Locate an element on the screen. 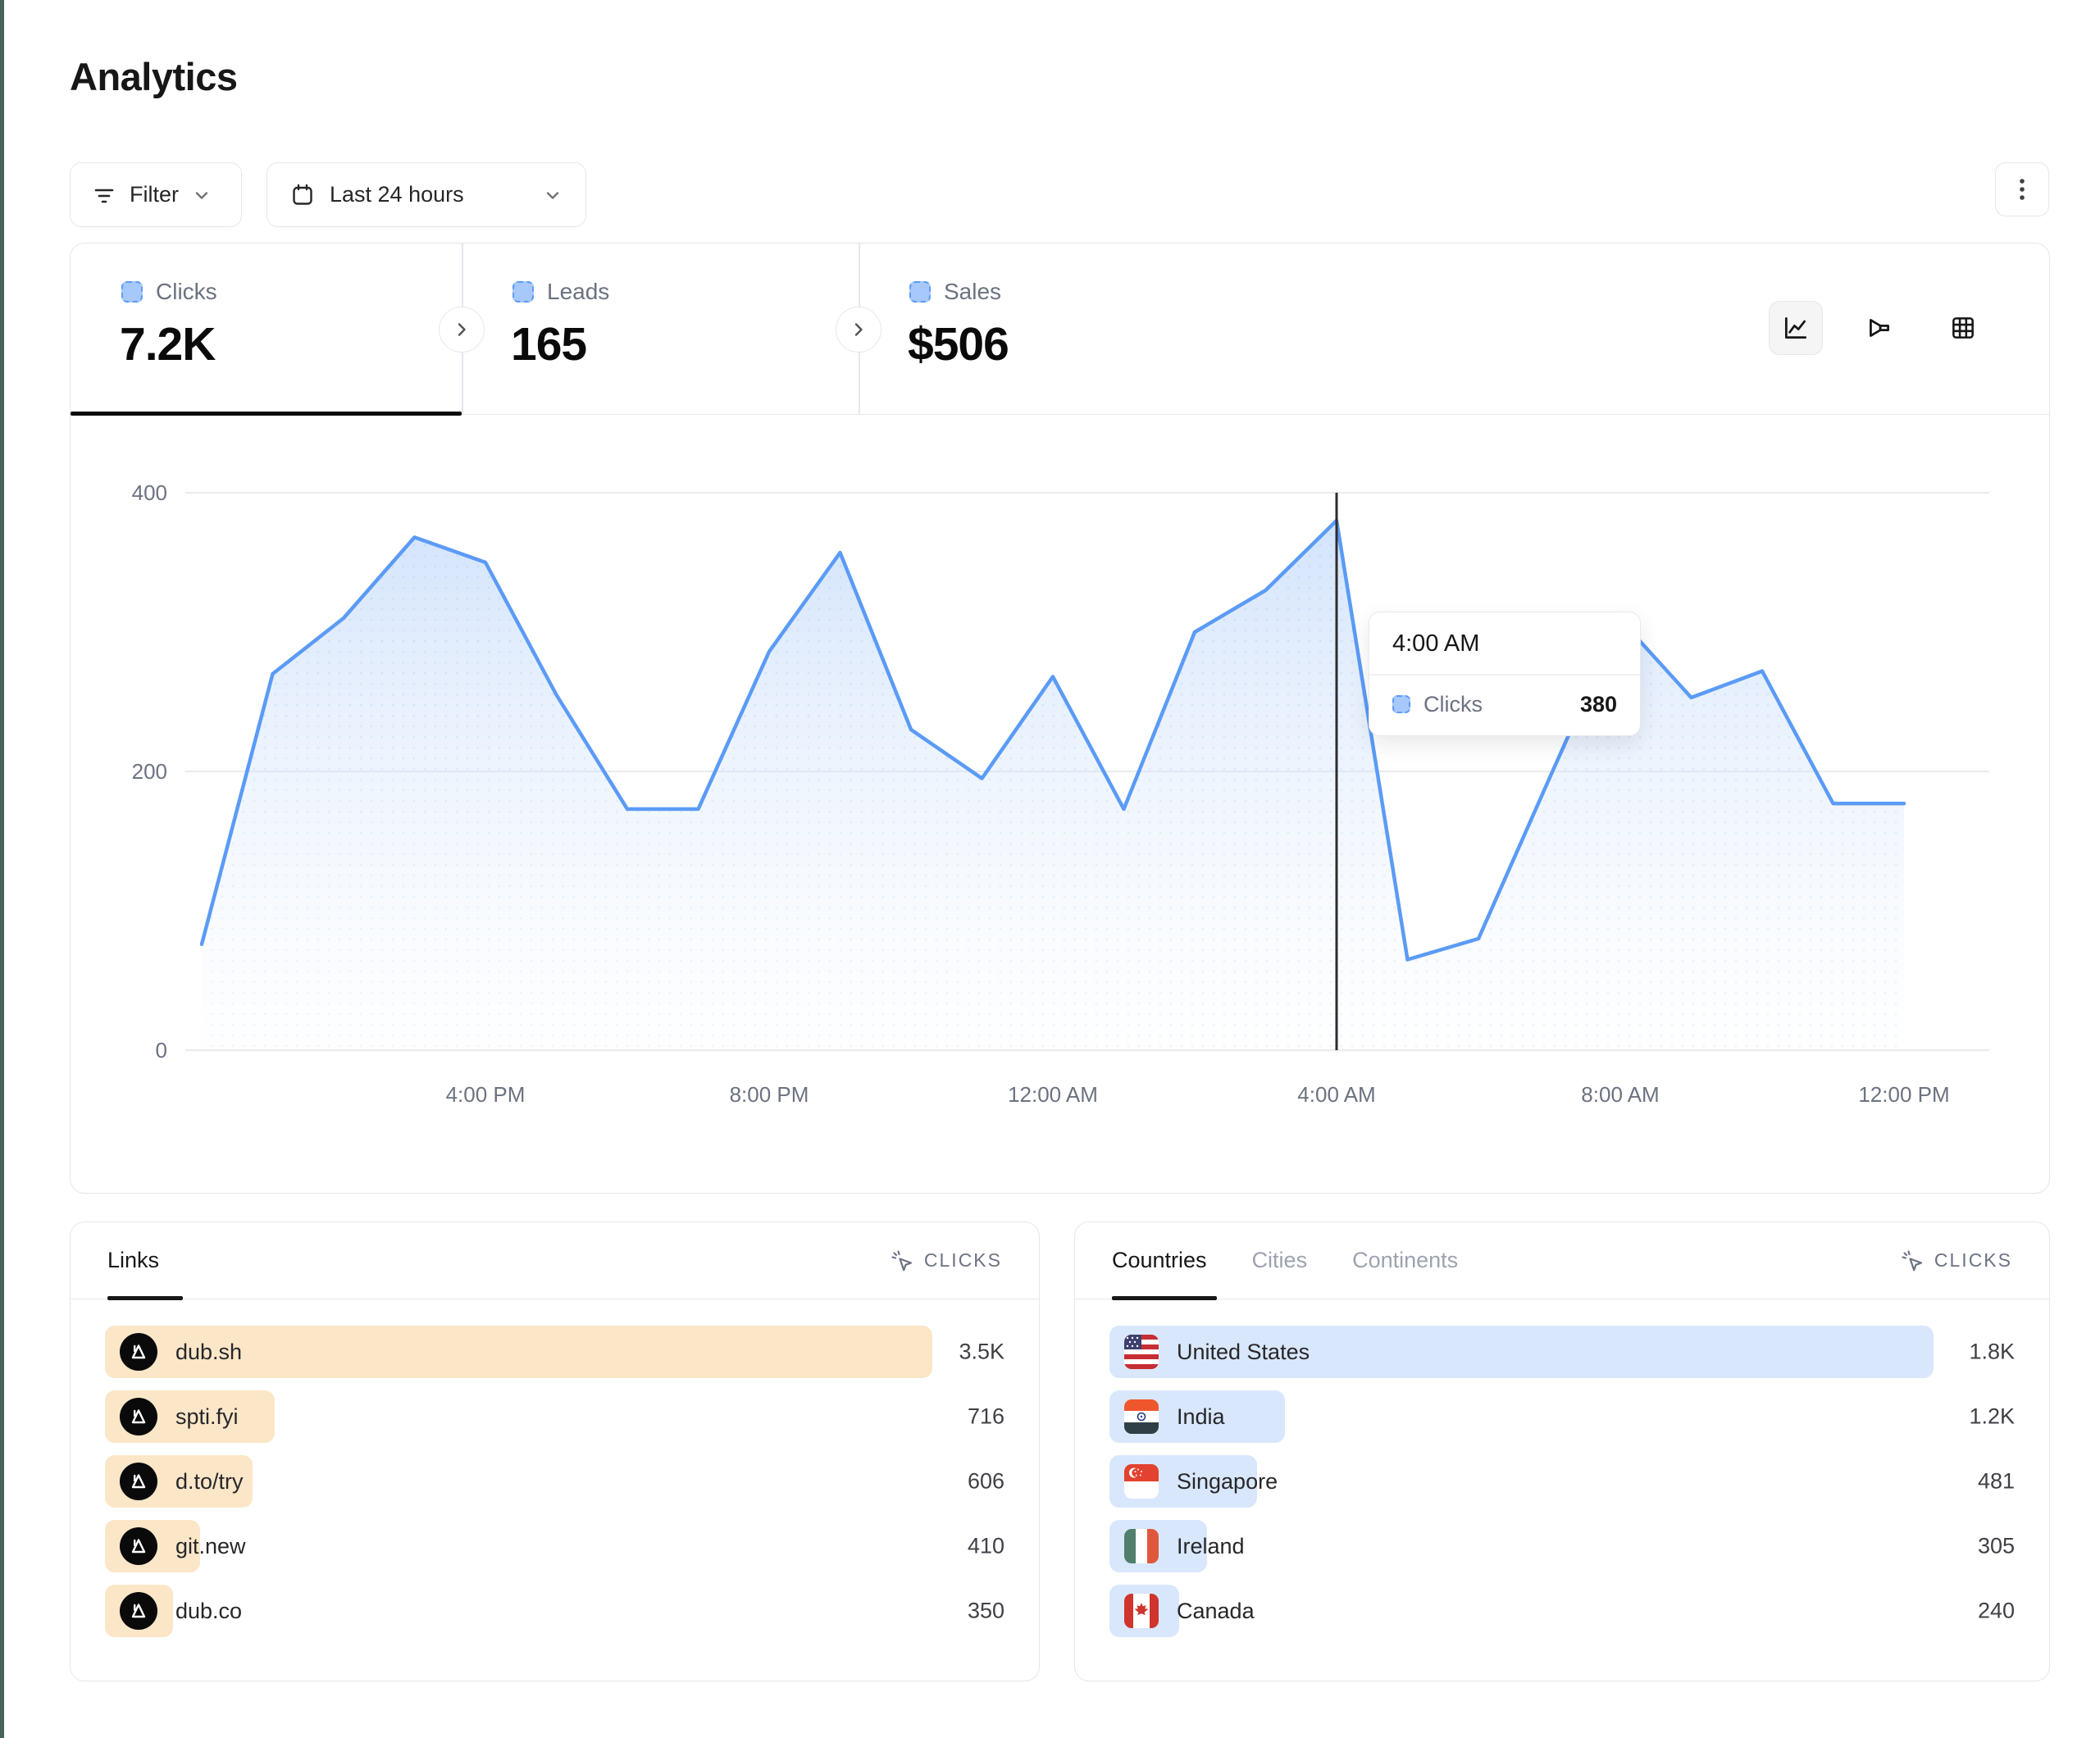  table-row: Ireland 305 is located at coordinates (1562, 1546).